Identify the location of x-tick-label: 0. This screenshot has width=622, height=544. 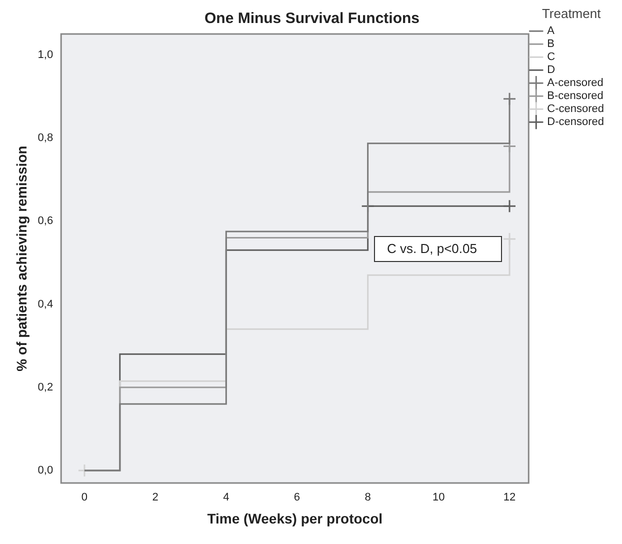
(84, 498).